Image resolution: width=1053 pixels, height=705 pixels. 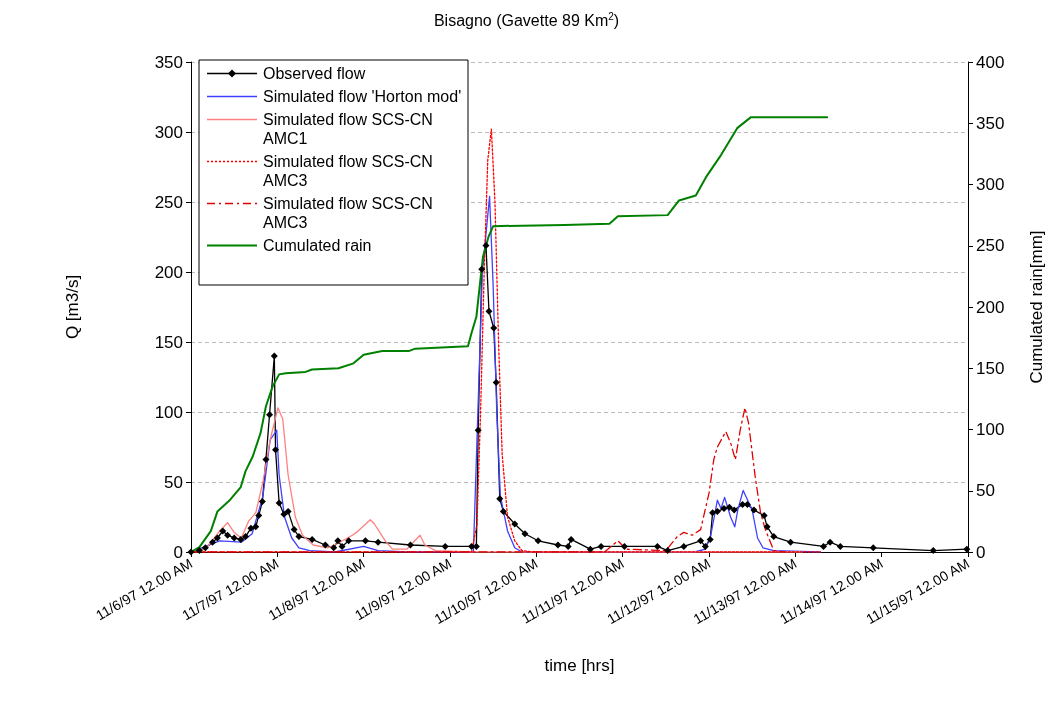 I want to click on y-axis-title: Q [m3/s], so click(x=72, y=307).